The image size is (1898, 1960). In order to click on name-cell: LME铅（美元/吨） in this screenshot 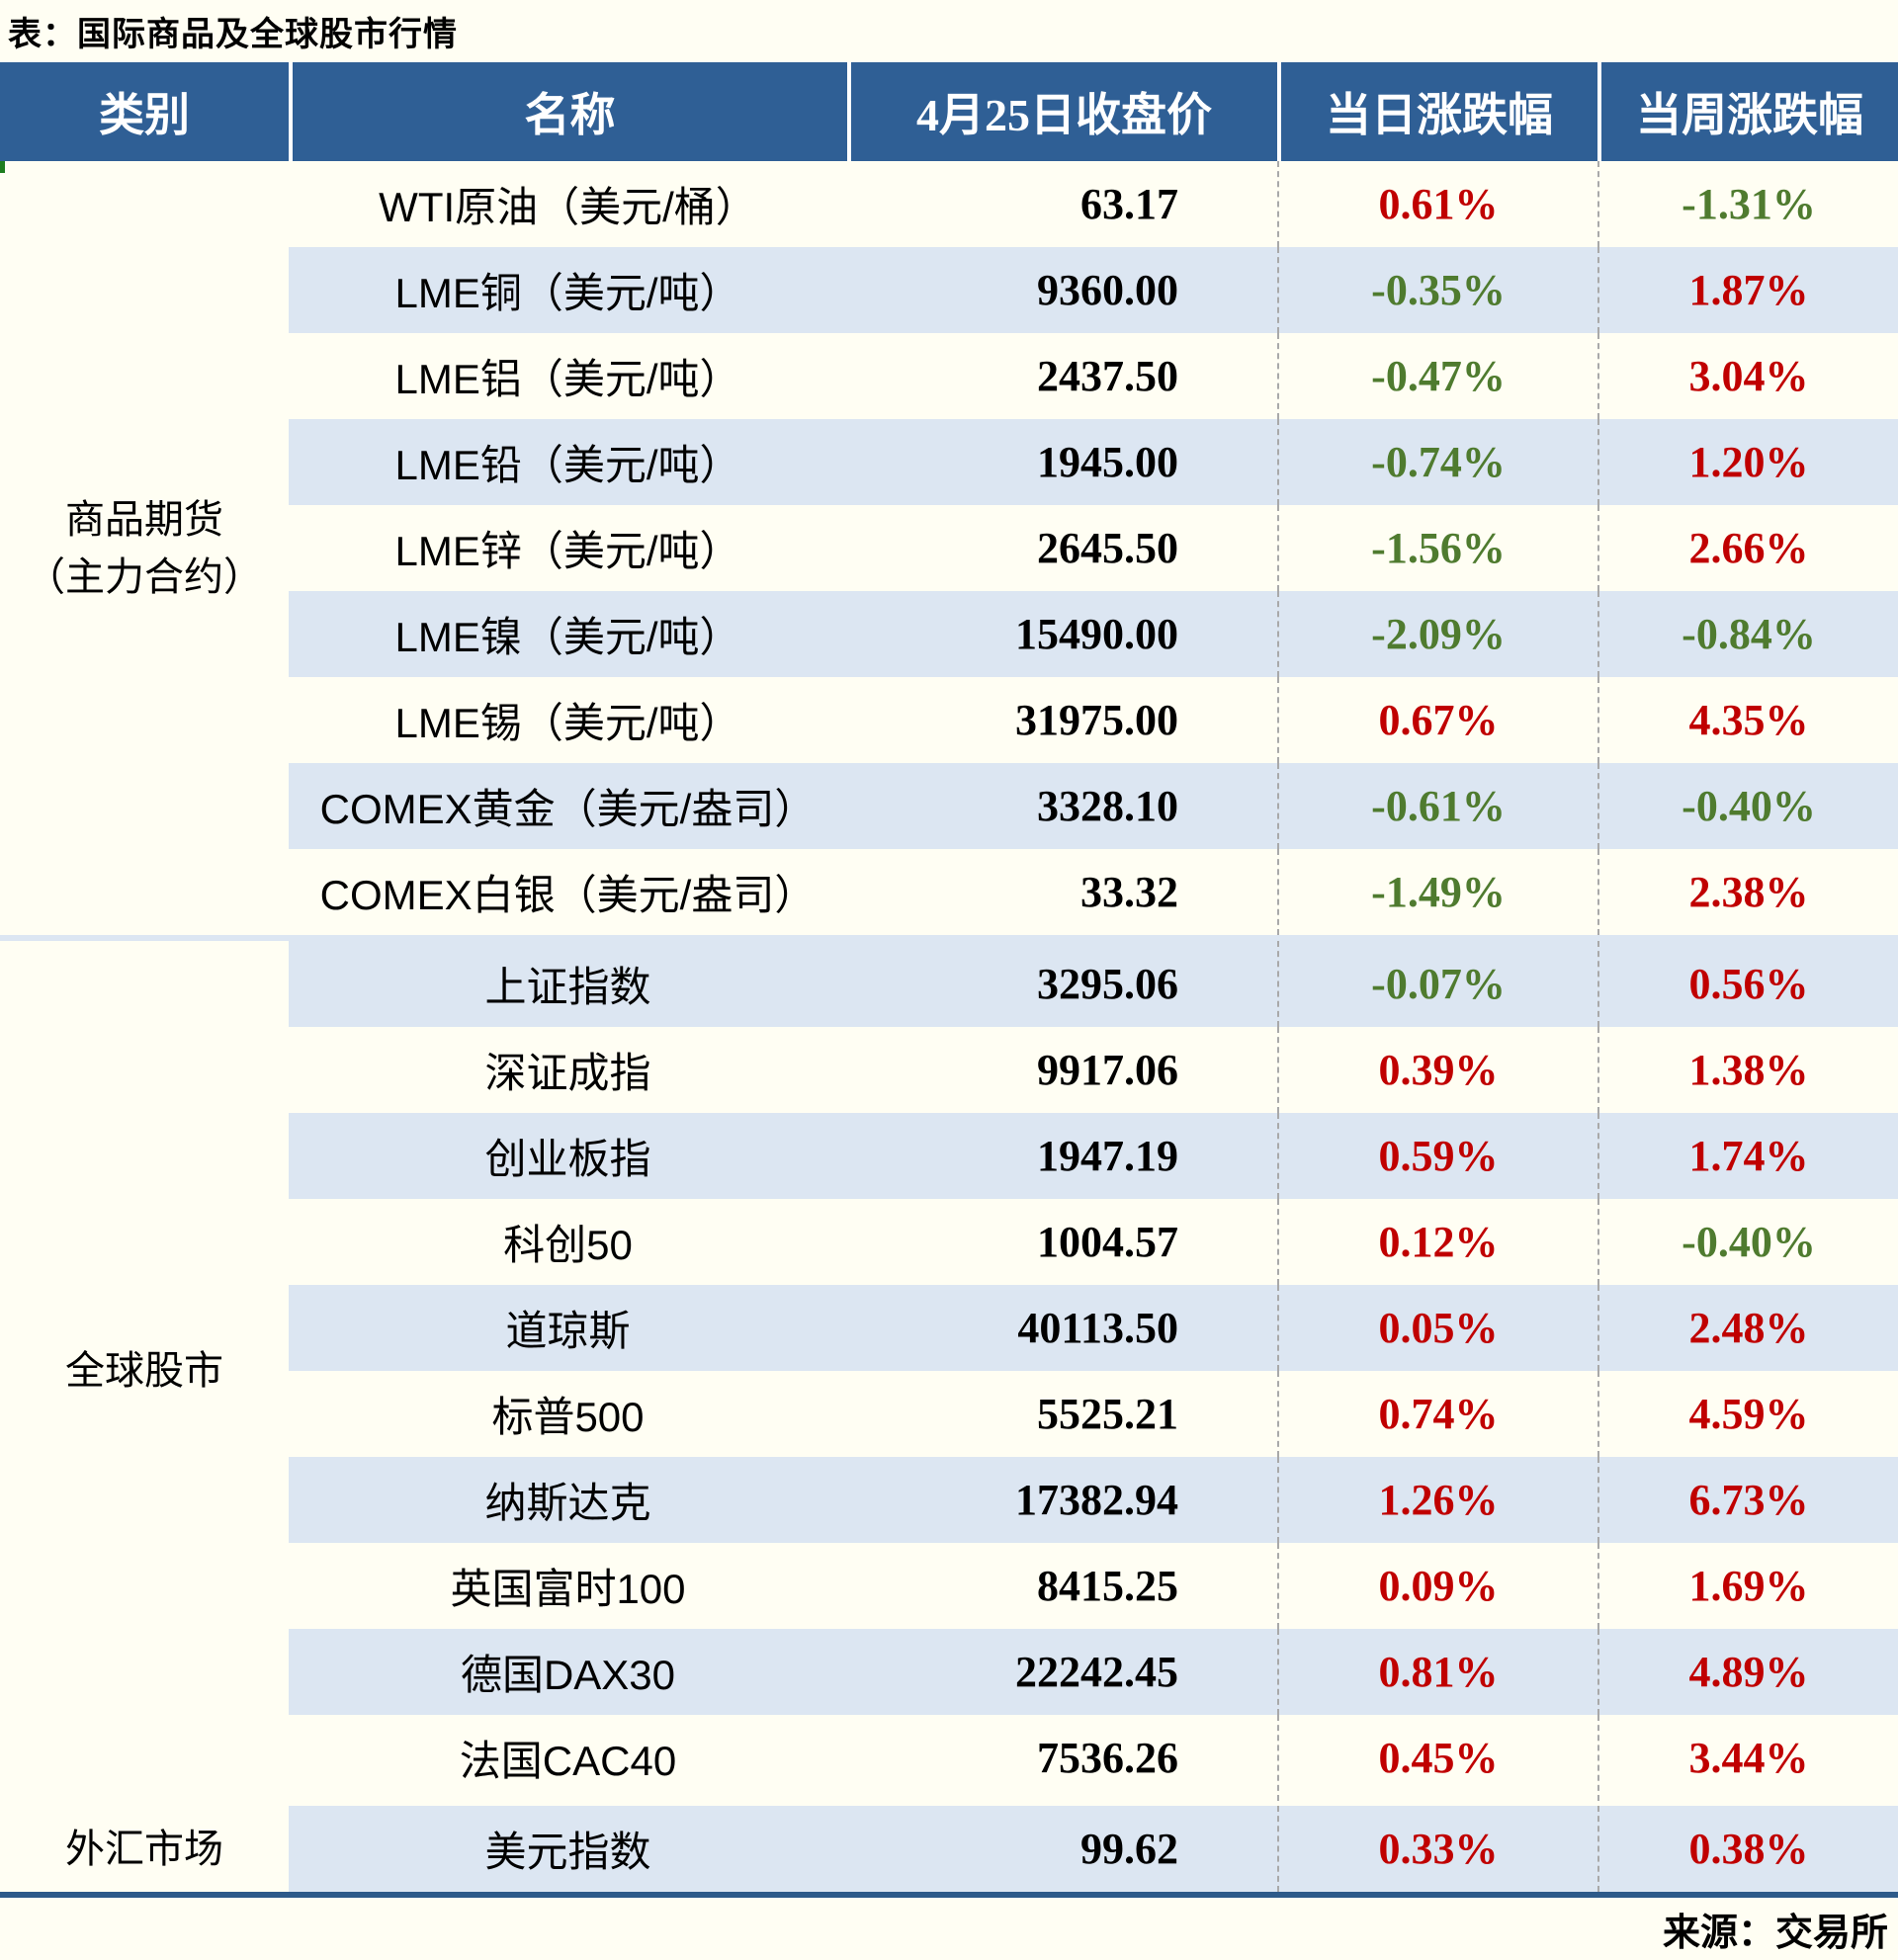, I will do `click(567, 465)`.